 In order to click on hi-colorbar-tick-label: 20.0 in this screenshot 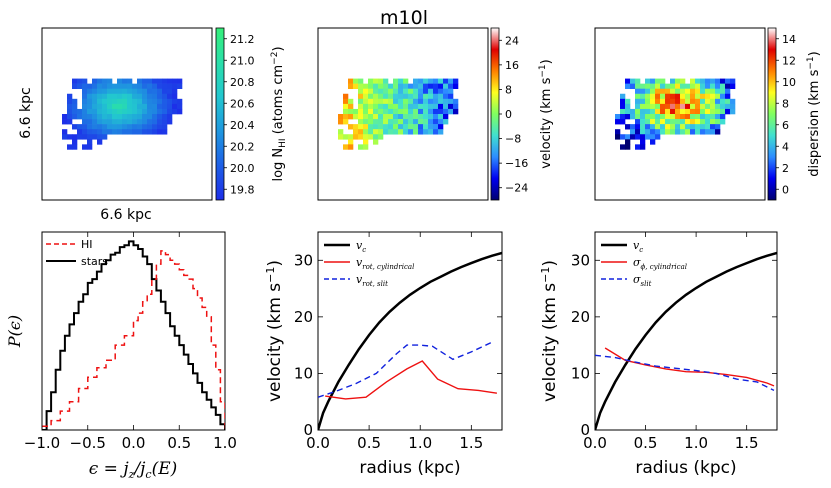, I will do `click(242, 168)`.